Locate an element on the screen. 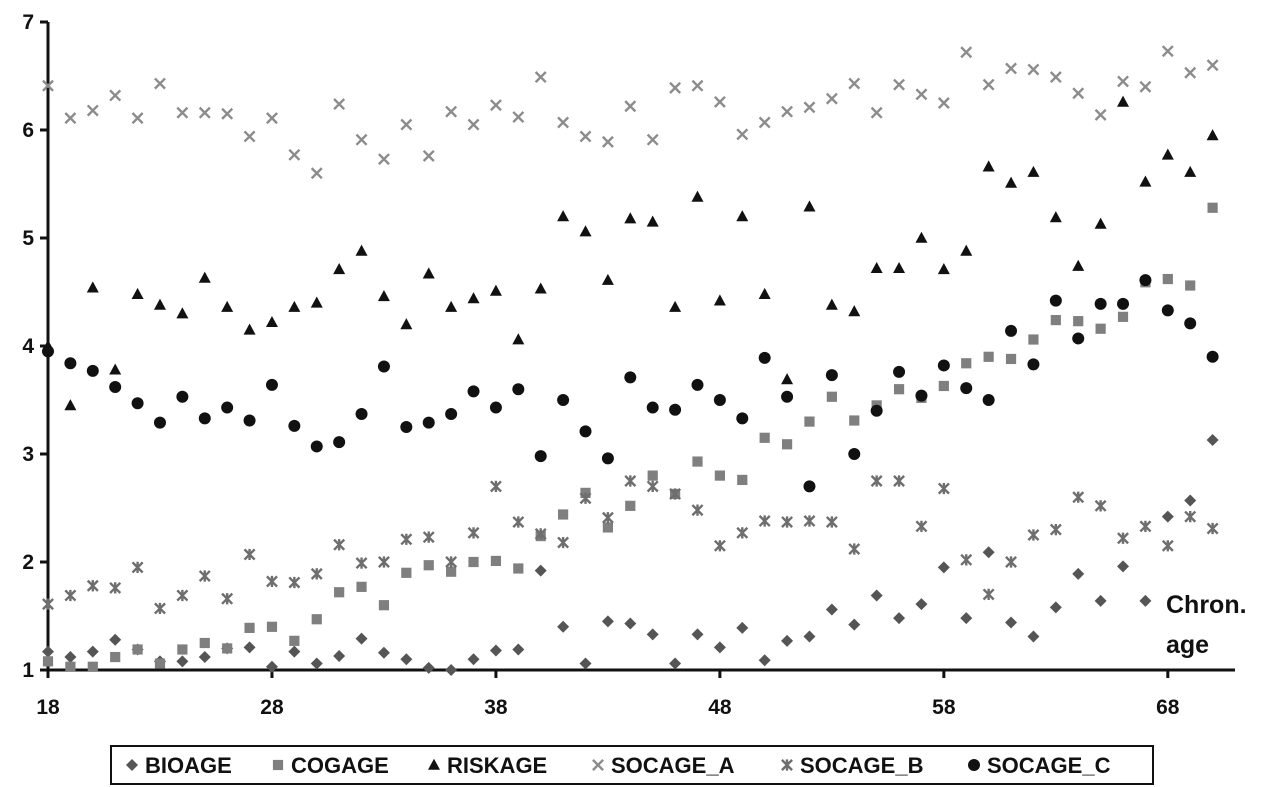 This screenshot has width=1286, height=787. x-tick-label: 68 is located at coordinates (1168, 707).